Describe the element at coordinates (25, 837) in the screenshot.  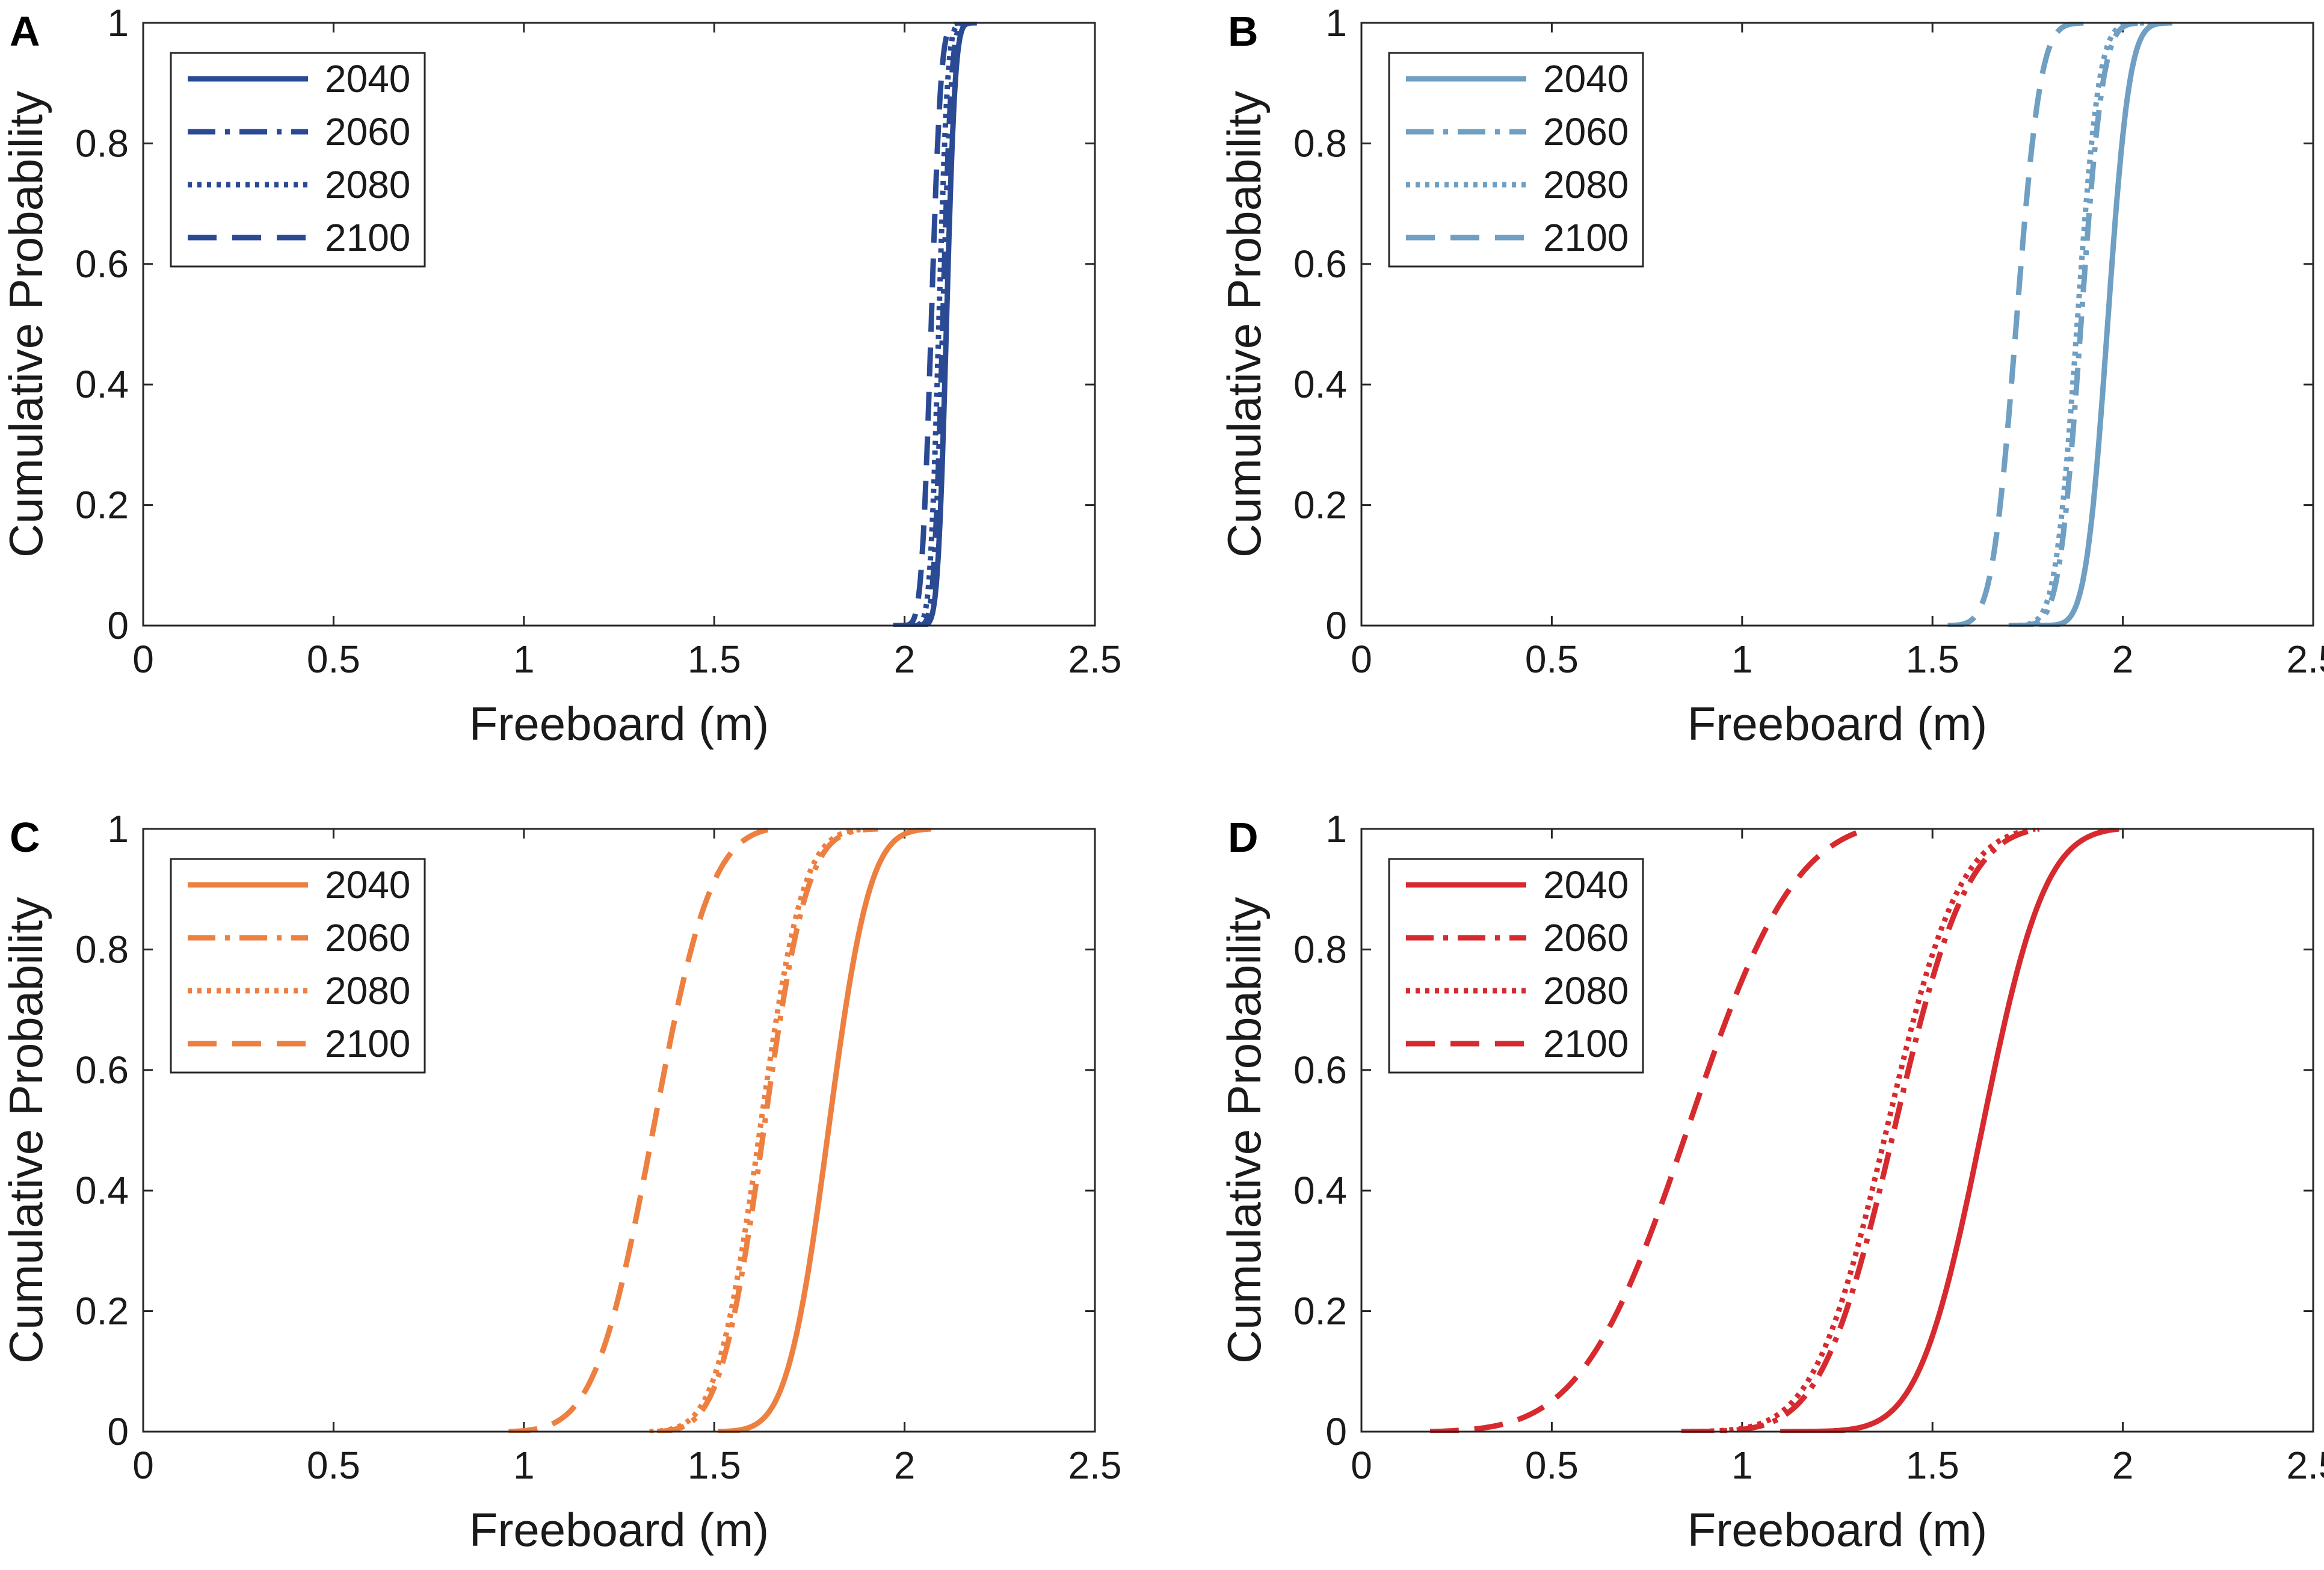
I see `panel-label: C` at that location.